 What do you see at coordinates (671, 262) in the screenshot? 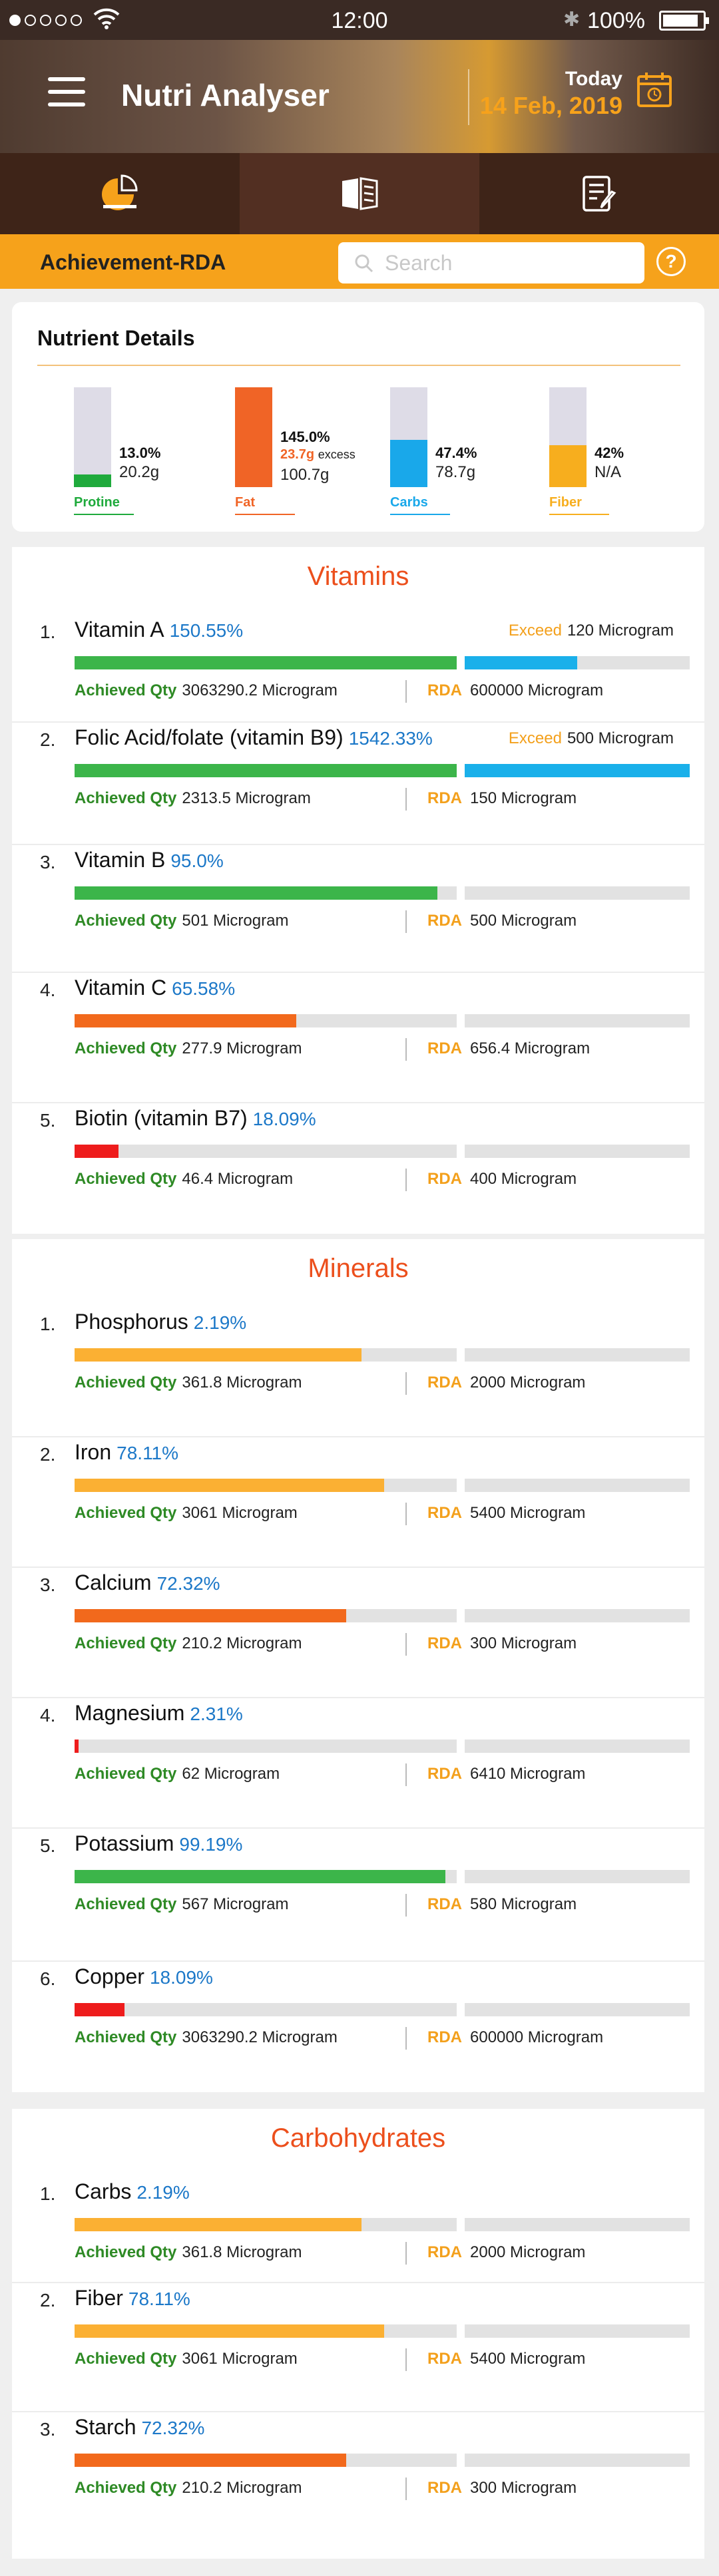
I see `help-icon: ?` at bounding box center [671, 262].